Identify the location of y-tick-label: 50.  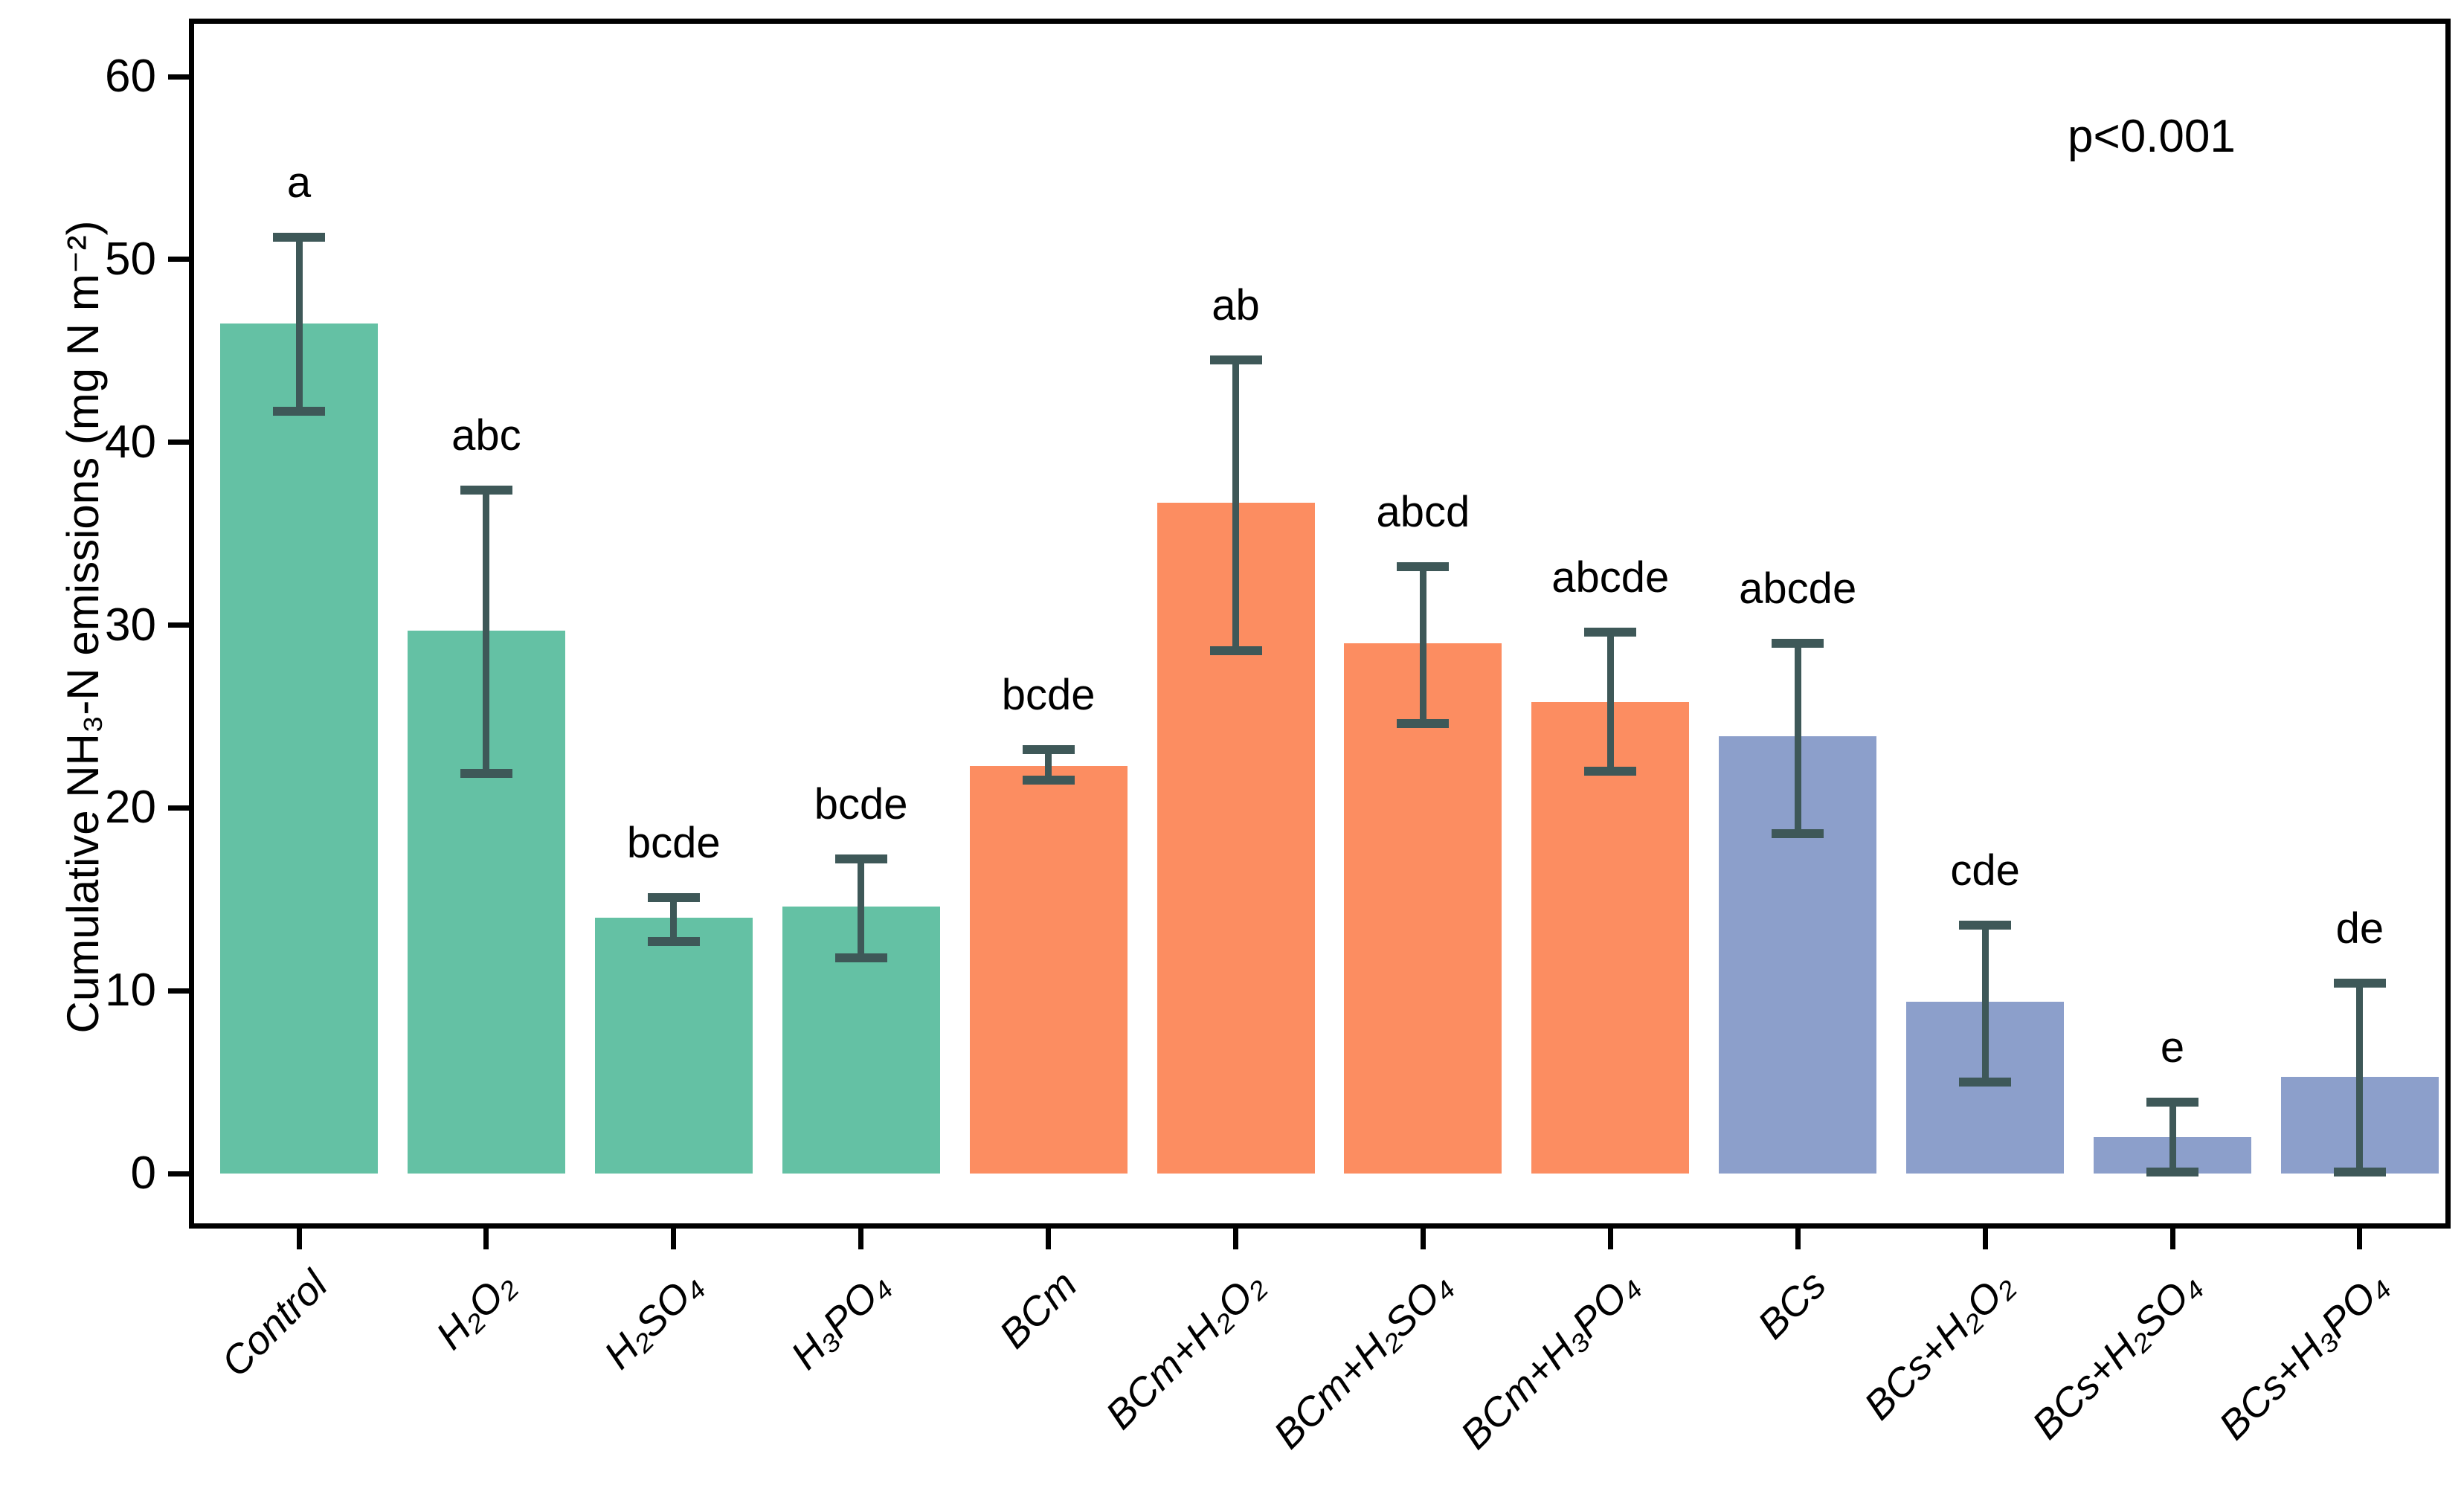
(130, 259).